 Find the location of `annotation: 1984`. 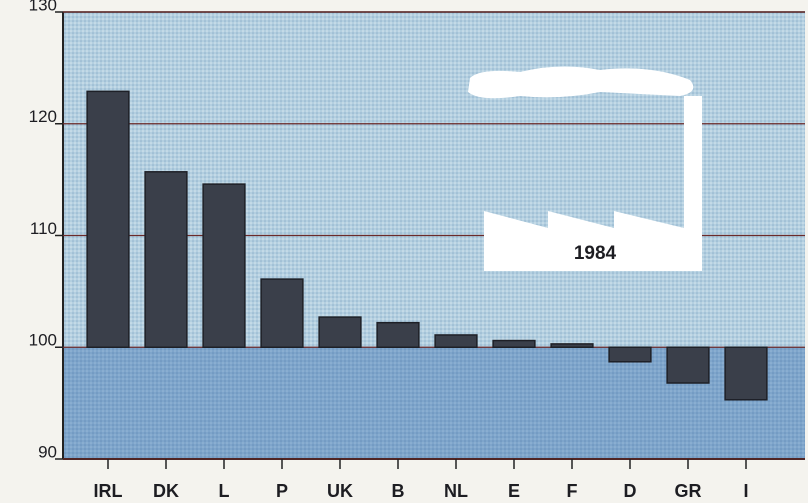

annotation: 1984 is located at coordinates (595, 253).